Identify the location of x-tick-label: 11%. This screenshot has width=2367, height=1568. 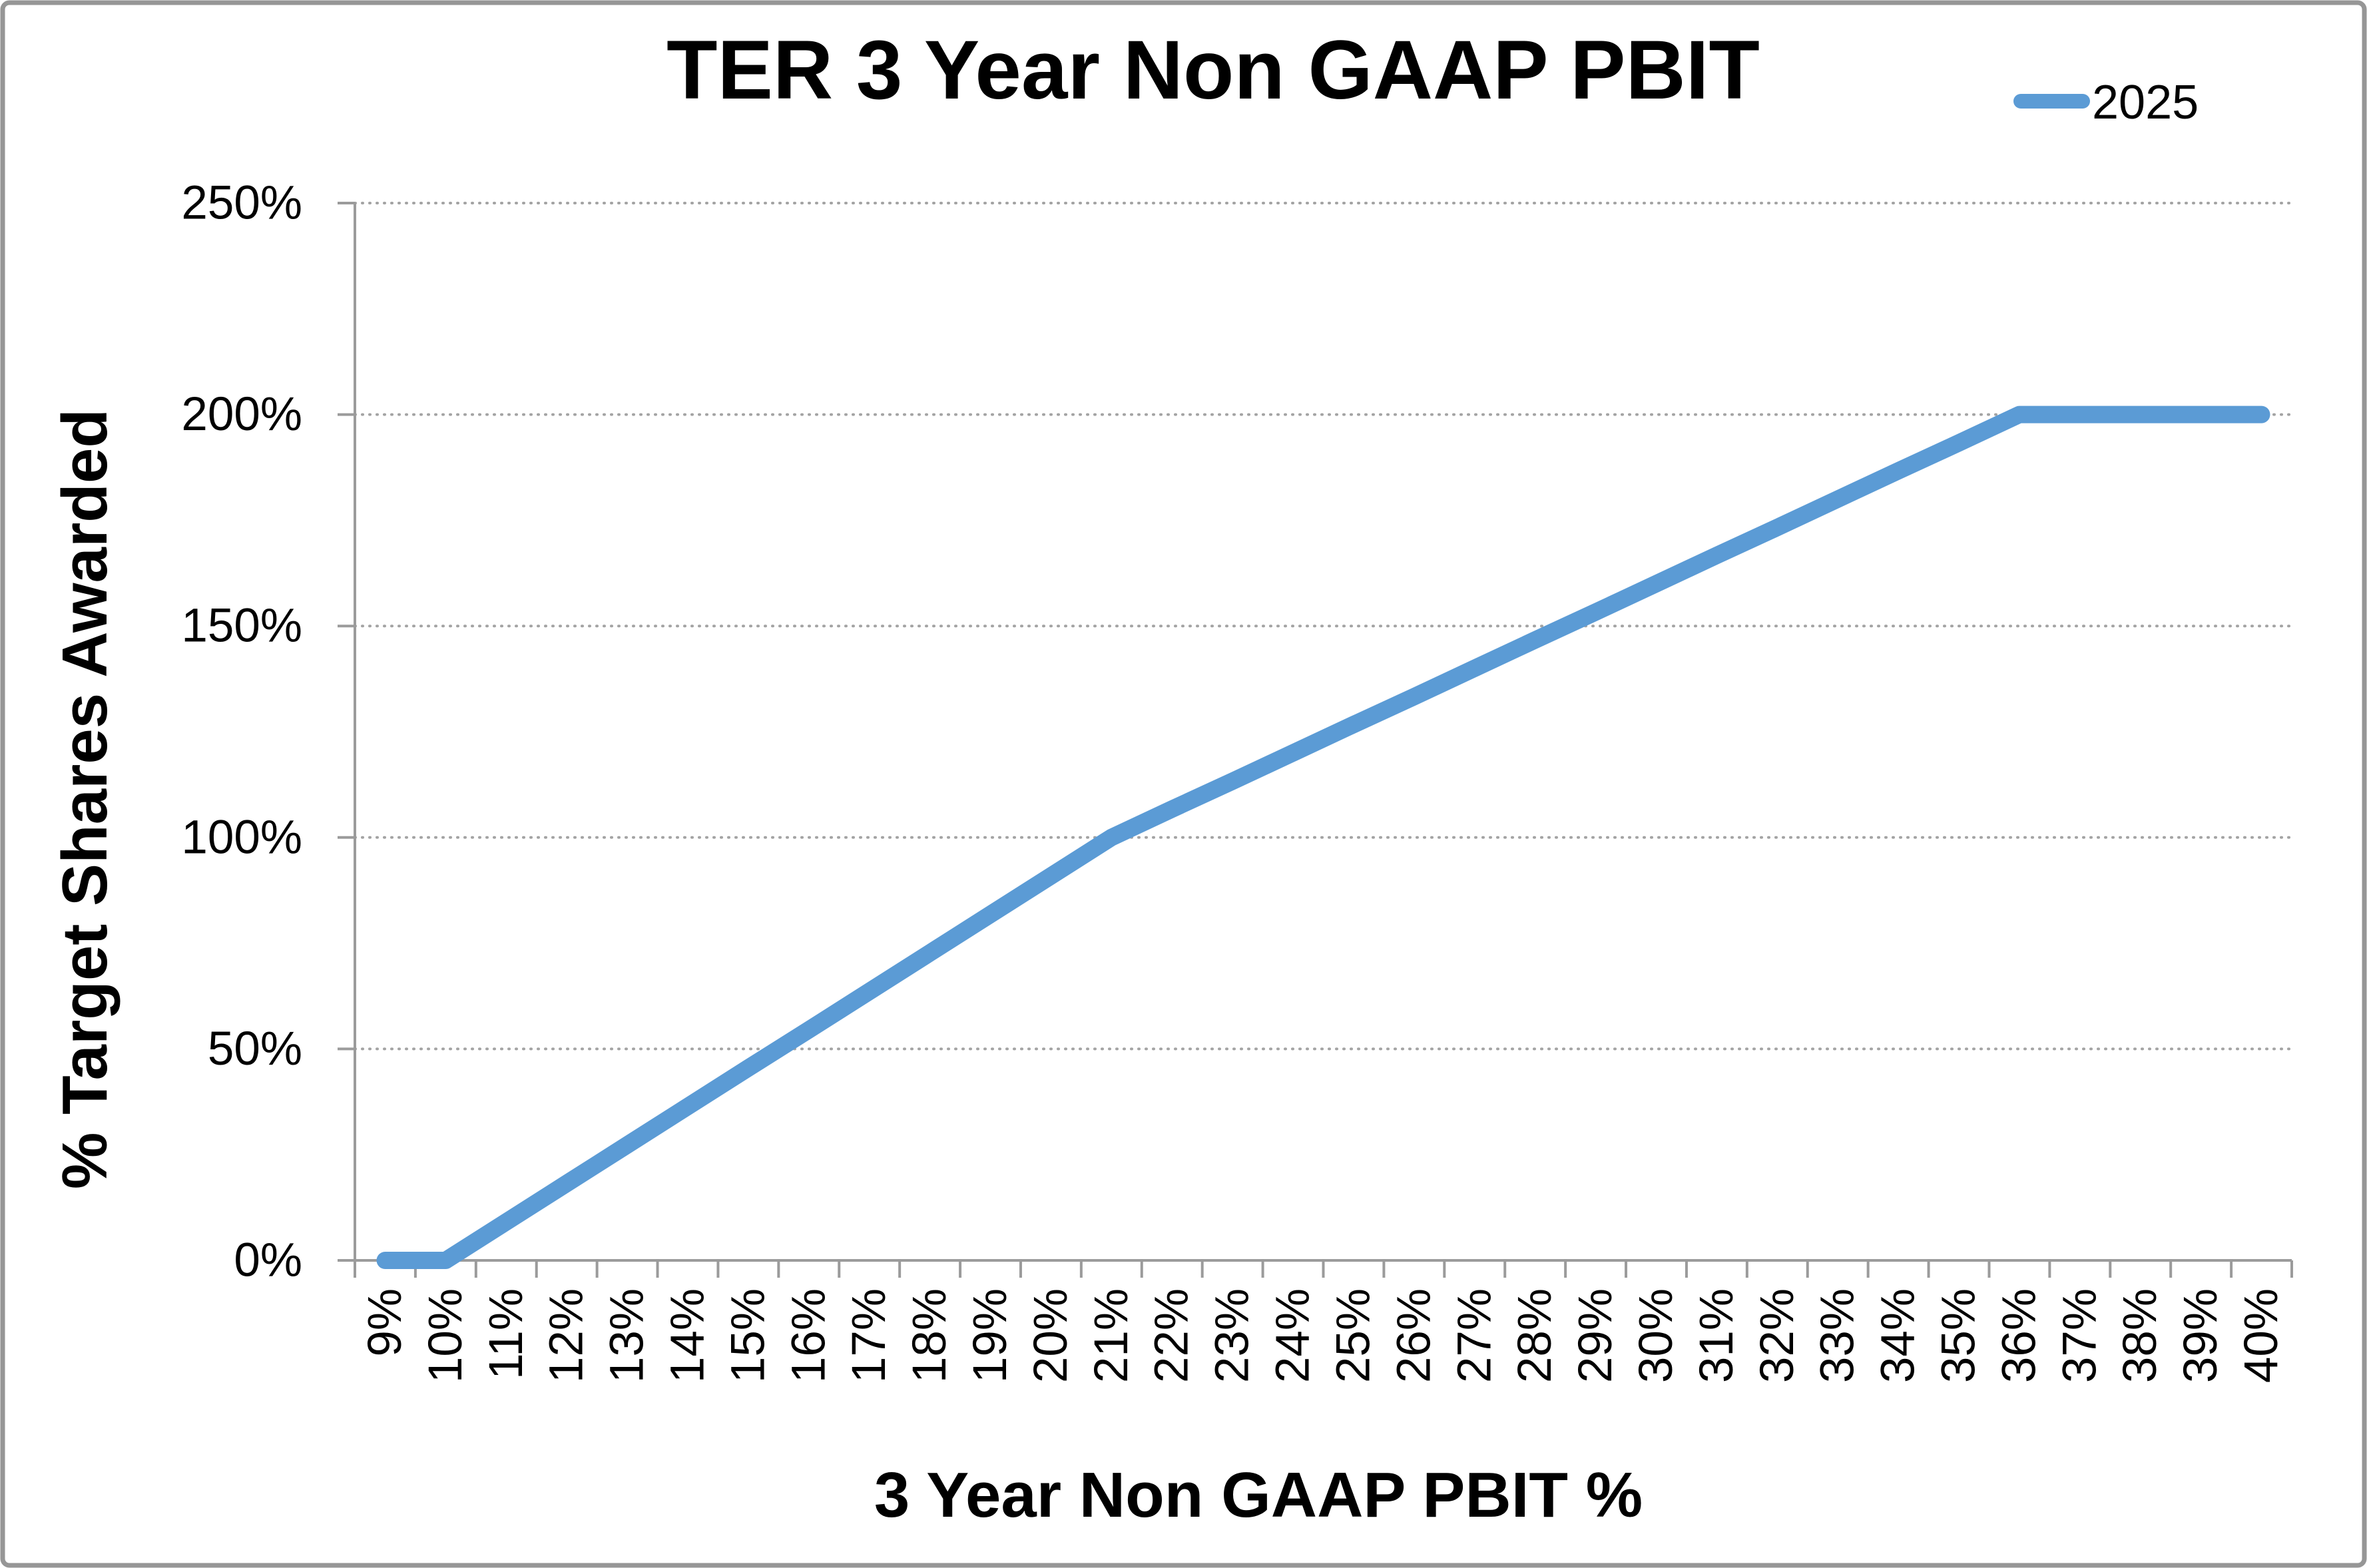
(506, 1334).